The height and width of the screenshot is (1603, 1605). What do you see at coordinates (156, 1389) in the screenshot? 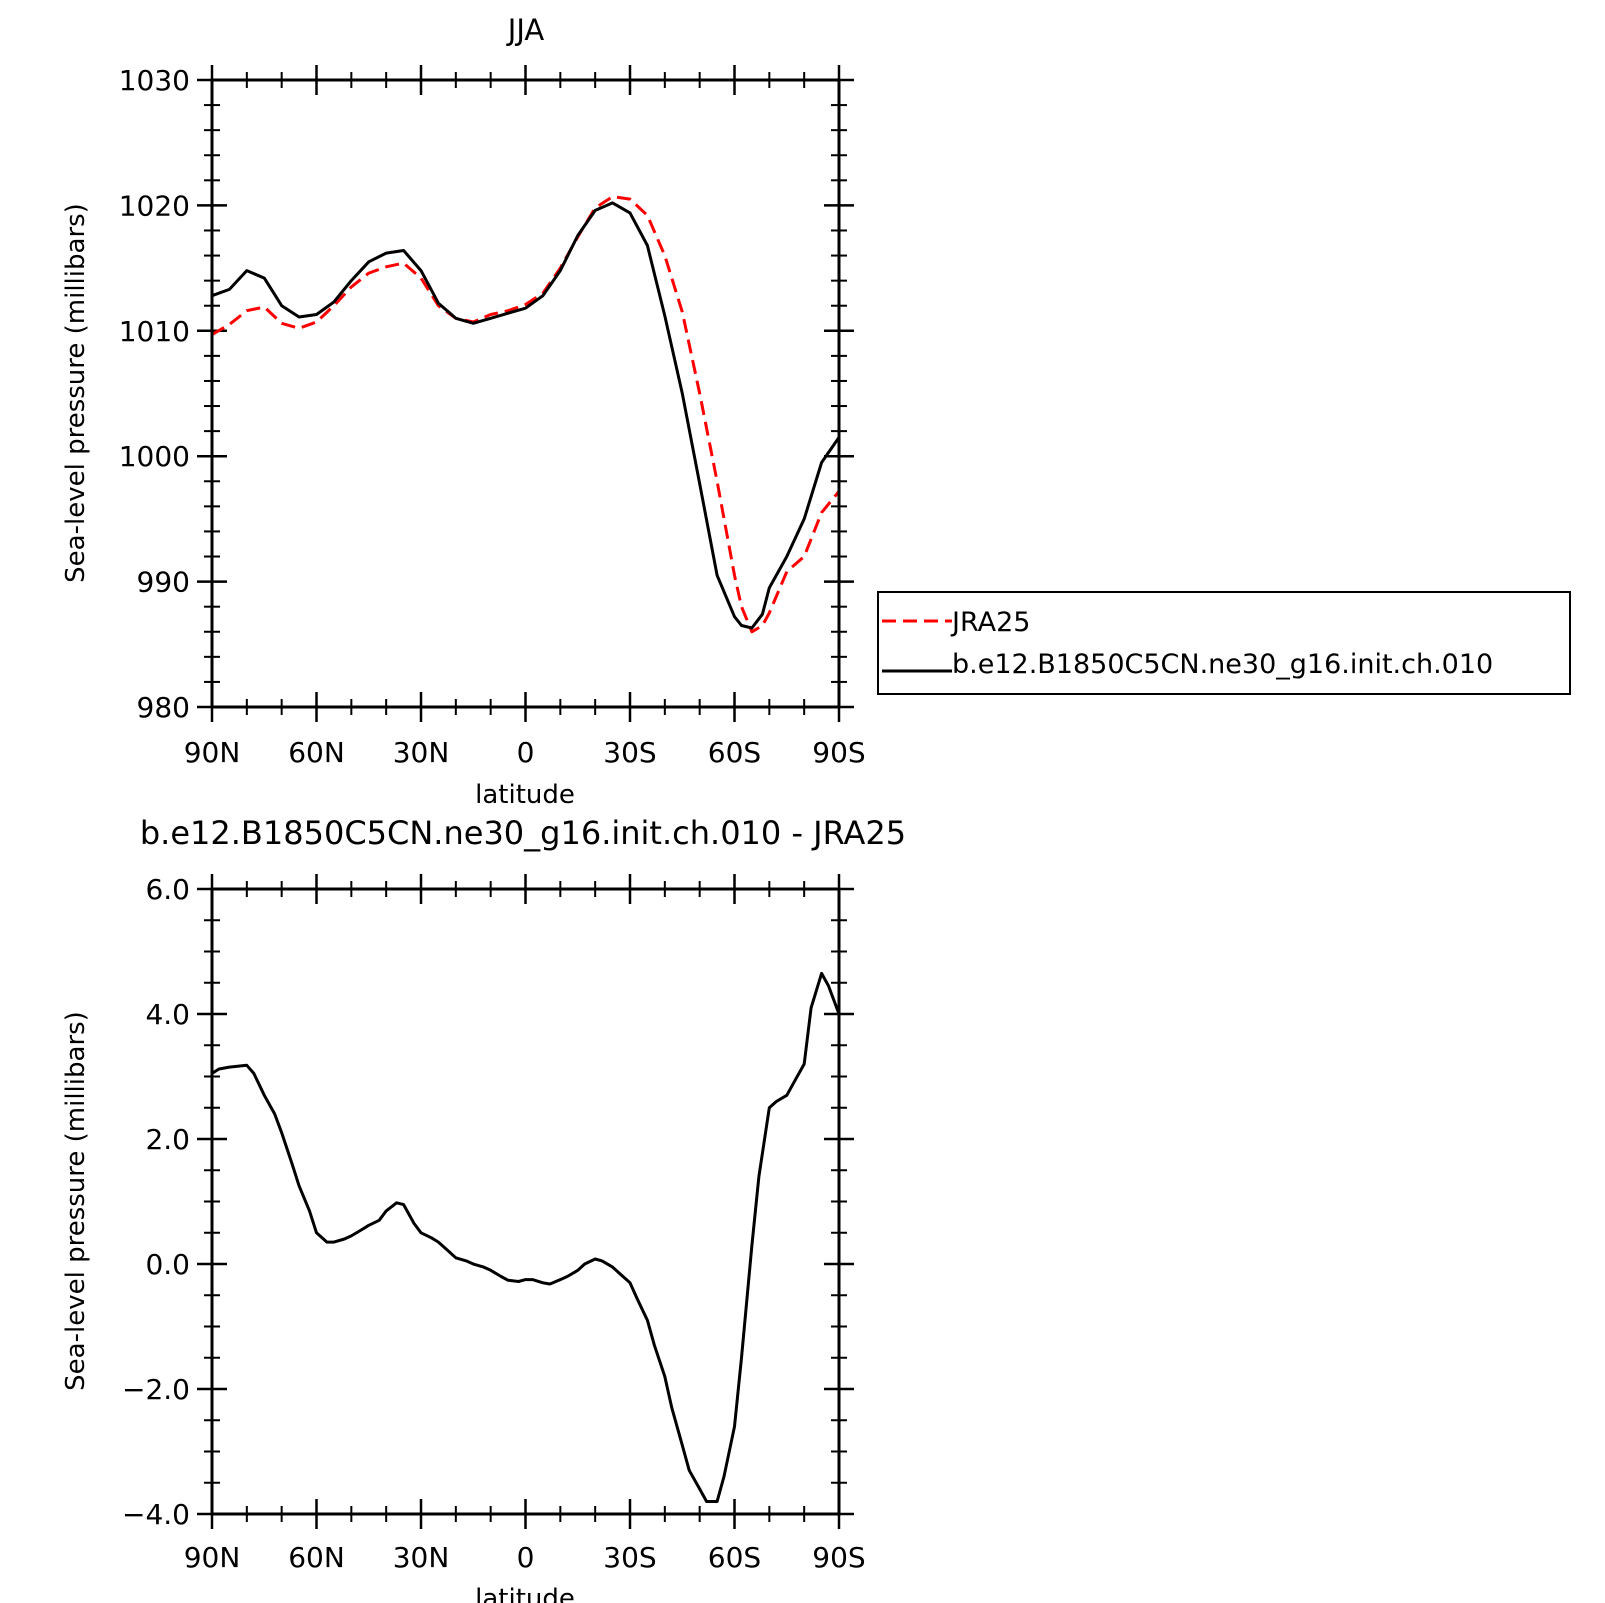
I see `y-tick-label: −2.0` at bounding box center [156, 1389].